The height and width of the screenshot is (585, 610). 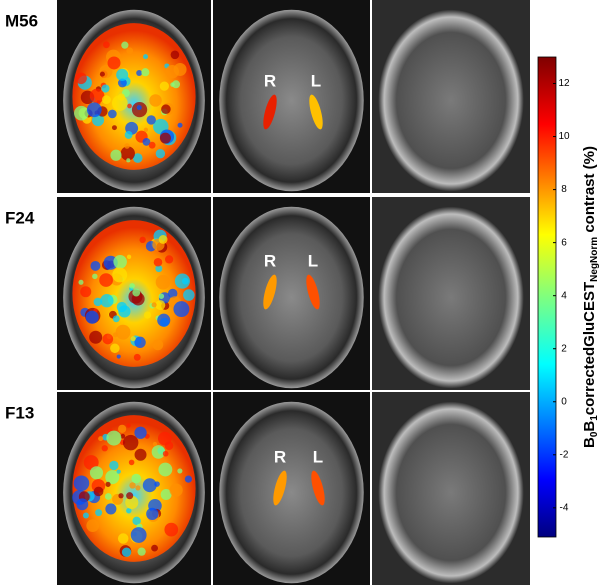 I want to click on colorbar-ticks: -4 -2 0 2 4 6 8 10 12, so click(x=561, y=295).